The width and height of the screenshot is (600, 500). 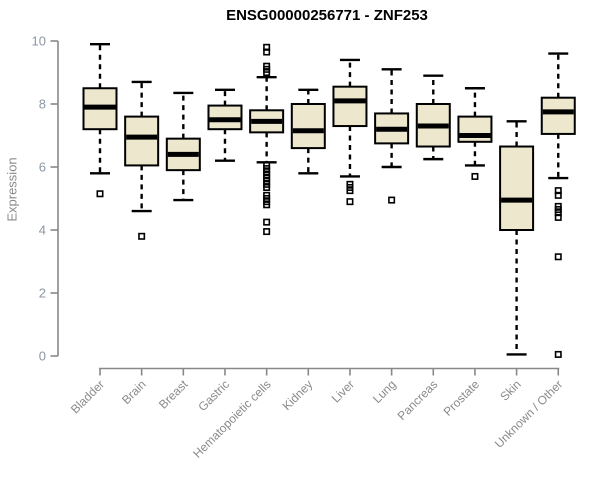 I want to click on x-tick-label-kidney: Kidney, so click(x=298, y=395).